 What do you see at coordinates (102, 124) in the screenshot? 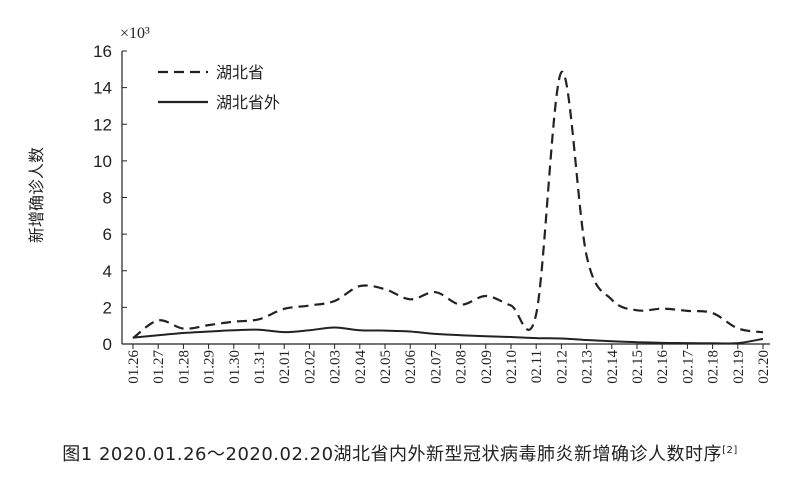
I see `y-tick-label: 12` at bounding box center [102, 124].